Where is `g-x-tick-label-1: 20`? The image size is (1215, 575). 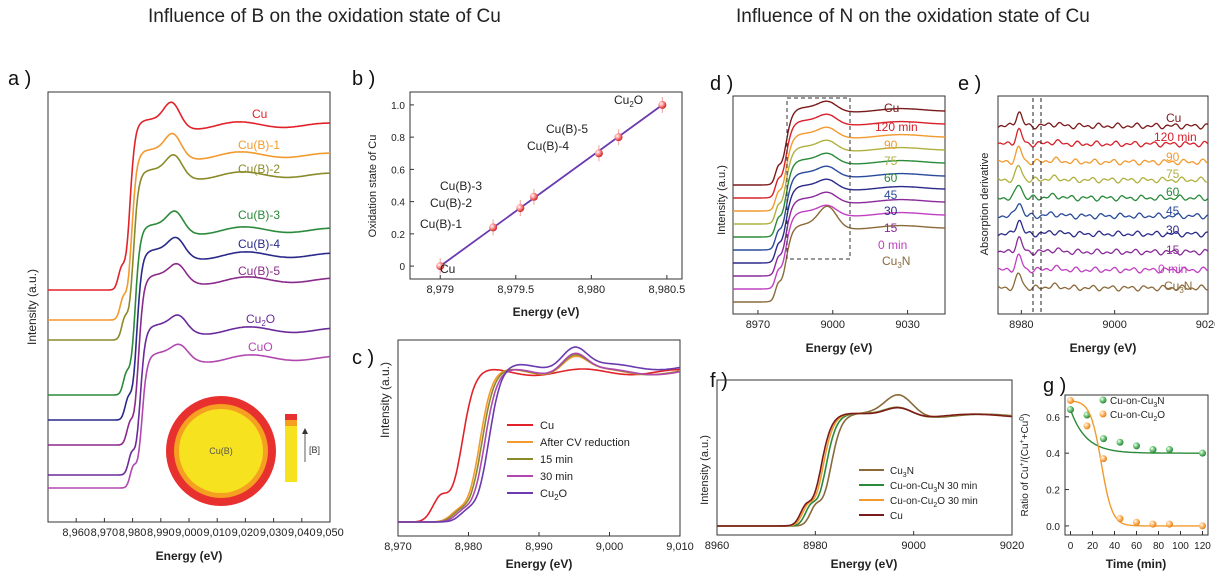 g-x-tick-label-1: 20 is located at coordinates (1093, 546).